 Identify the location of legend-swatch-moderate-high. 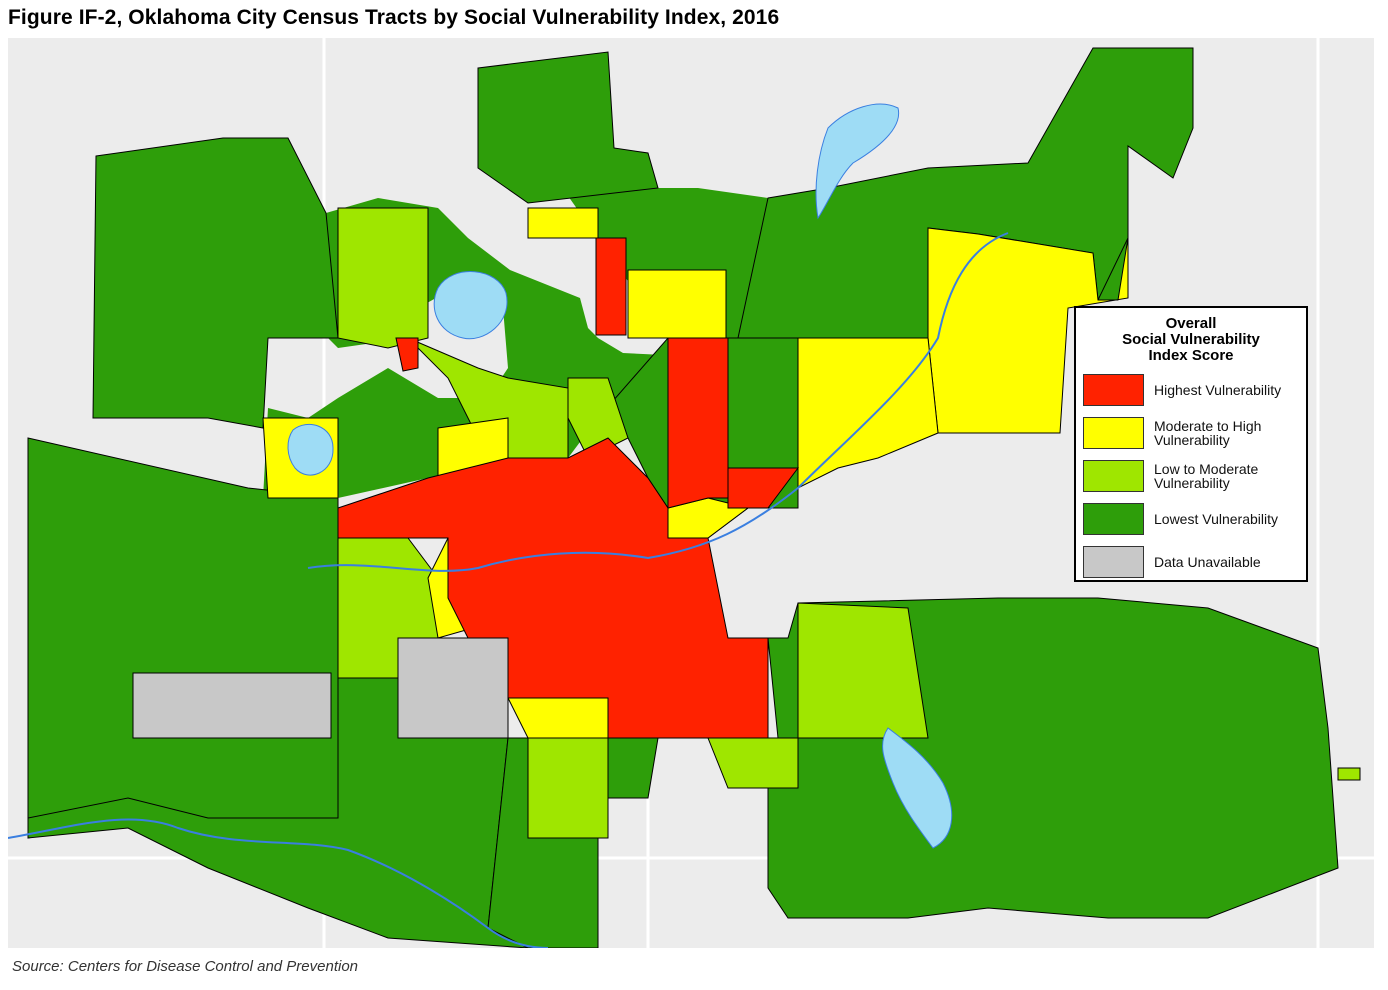
(1113, 433).